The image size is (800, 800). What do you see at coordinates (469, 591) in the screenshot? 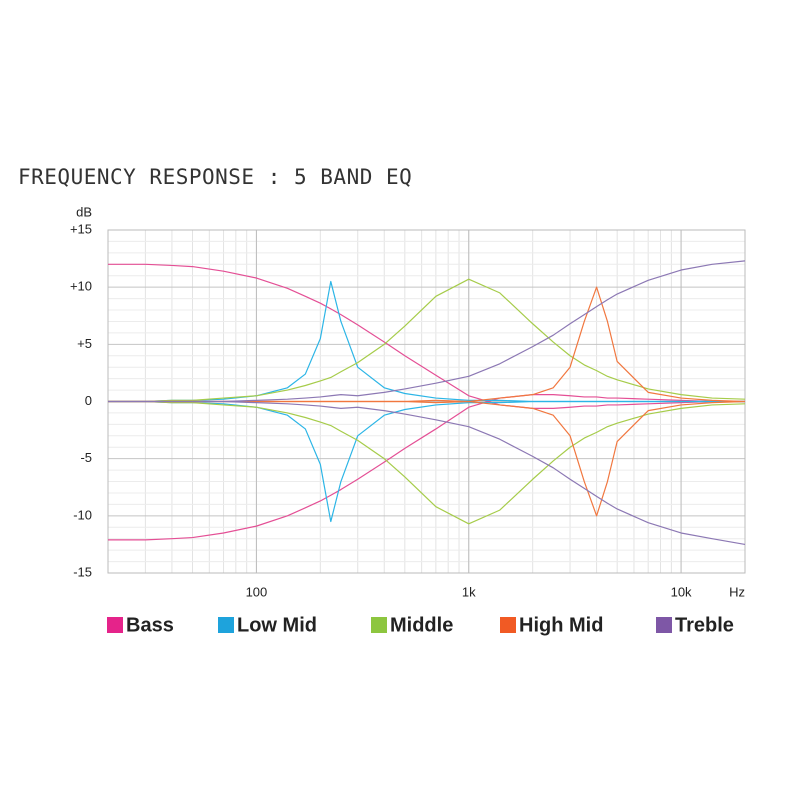
I see `x-tick-label: 1k` at bounding box center [469, 591].